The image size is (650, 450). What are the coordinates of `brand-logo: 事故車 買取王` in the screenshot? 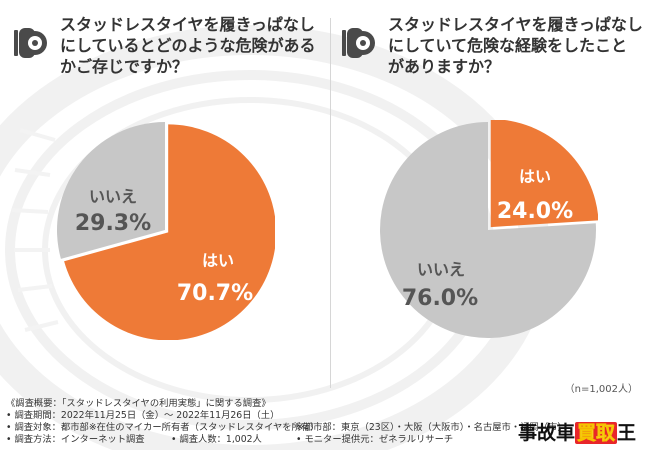 It's located at (577, 431).